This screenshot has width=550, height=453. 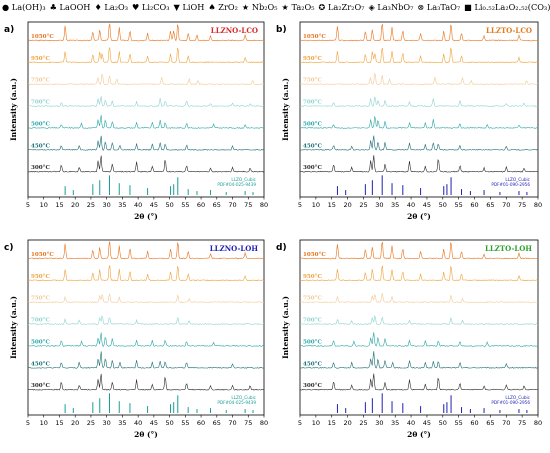 I want to click on legend-label: Ta₂O₅, so click(x=301, y=7).